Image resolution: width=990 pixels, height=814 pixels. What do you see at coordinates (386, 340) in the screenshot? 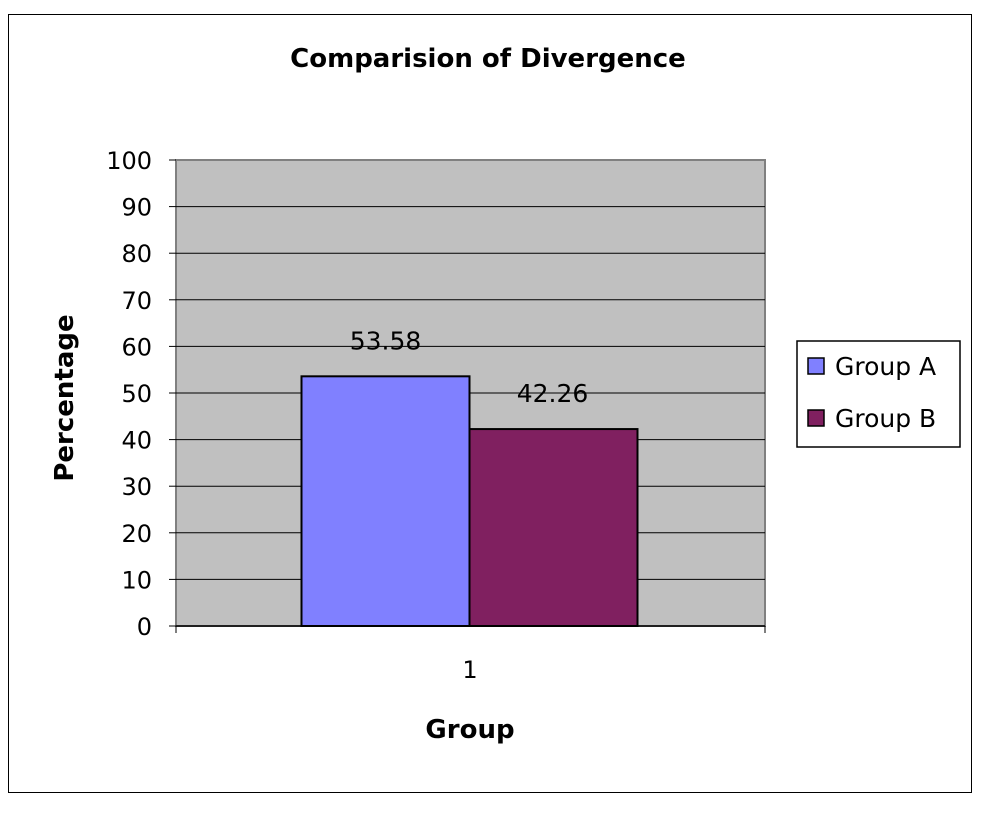
I see `data-label: 53.58` at bounding box center [386, 340].